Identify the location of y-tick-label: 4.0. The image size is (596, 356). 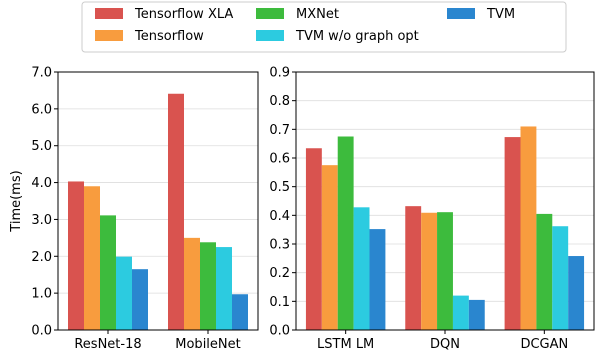
(41, 183).